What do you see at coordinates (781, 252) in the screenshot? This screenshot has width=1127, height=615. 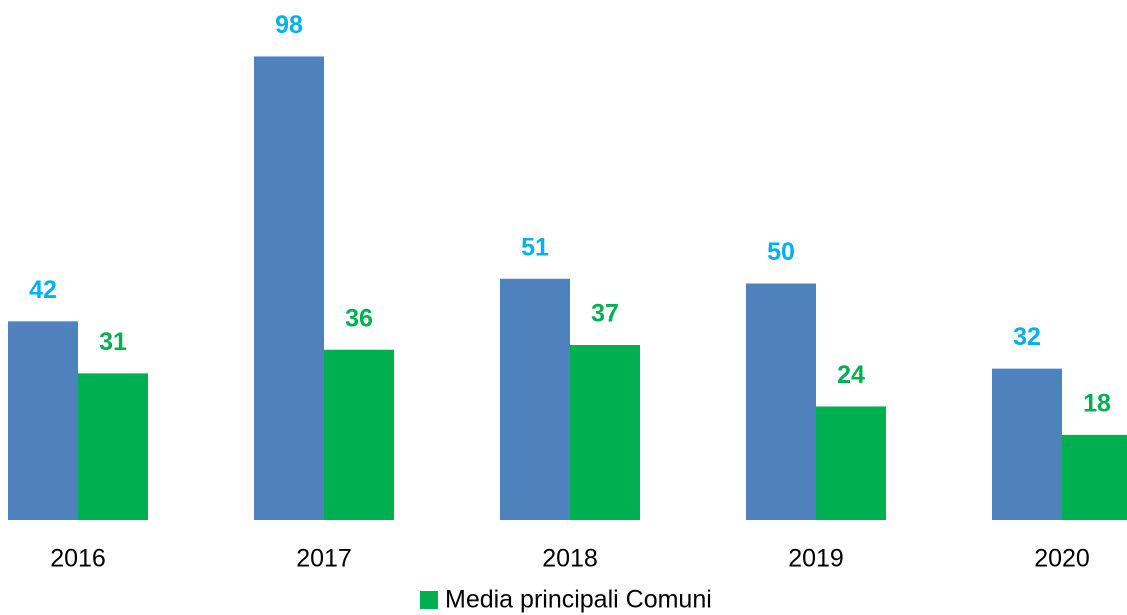 I see `data-label: 50` at bounding box center [781, 252].